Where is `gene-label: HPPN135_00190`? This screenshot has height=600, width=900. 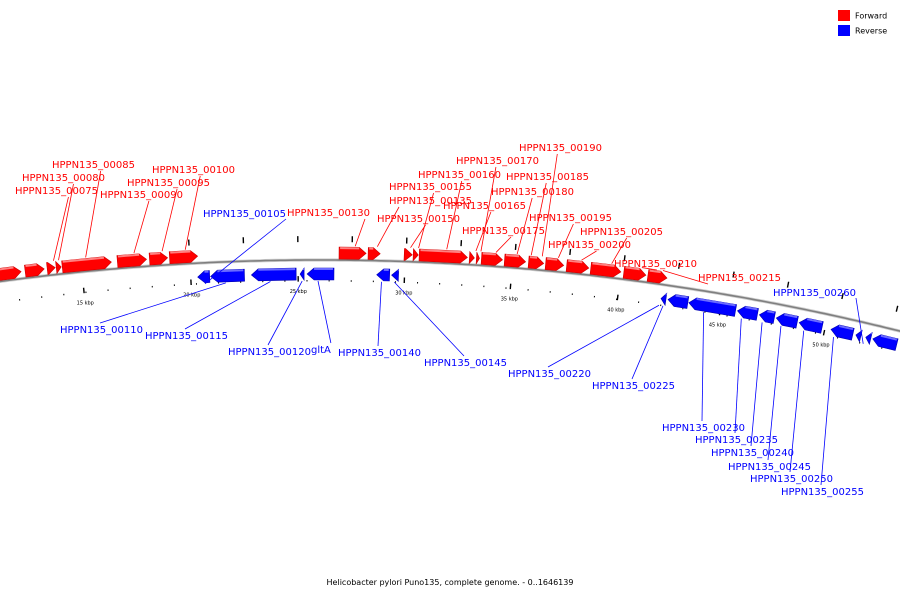 gene-label: HPPN135_00190 is located at coordinates (560, 148).